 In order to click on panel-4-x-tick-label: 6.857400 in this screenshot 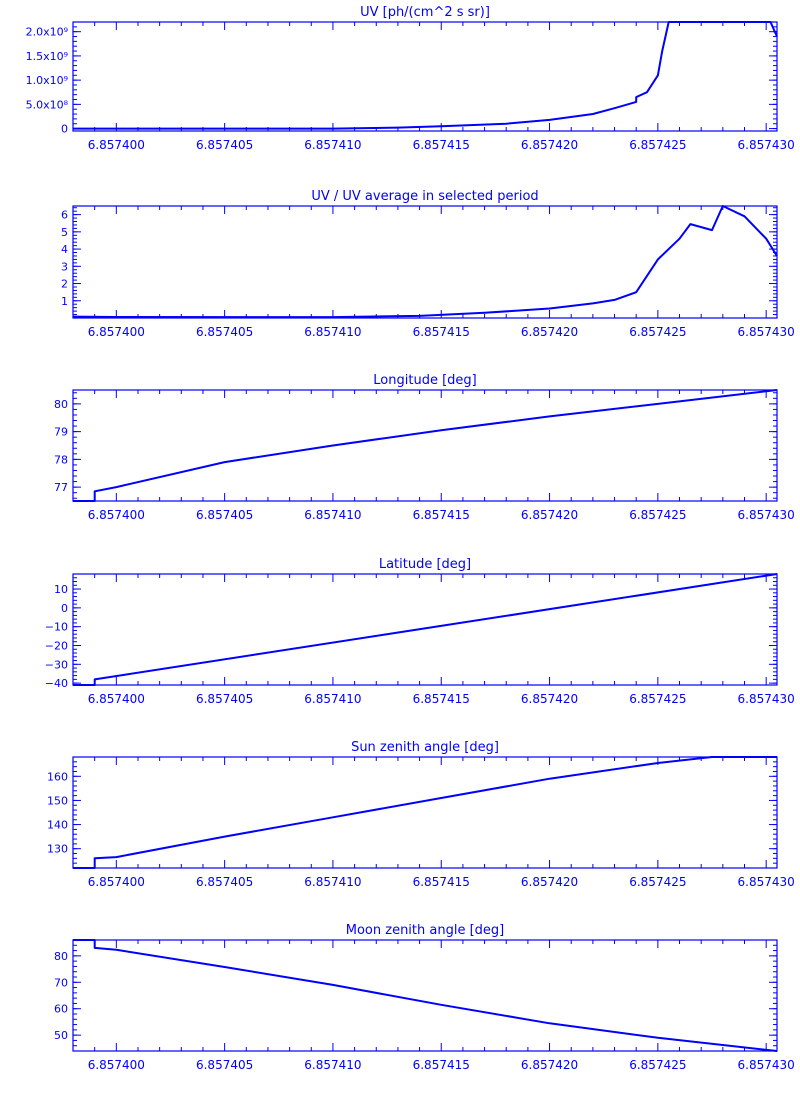, I will do `click(116, 699)`.